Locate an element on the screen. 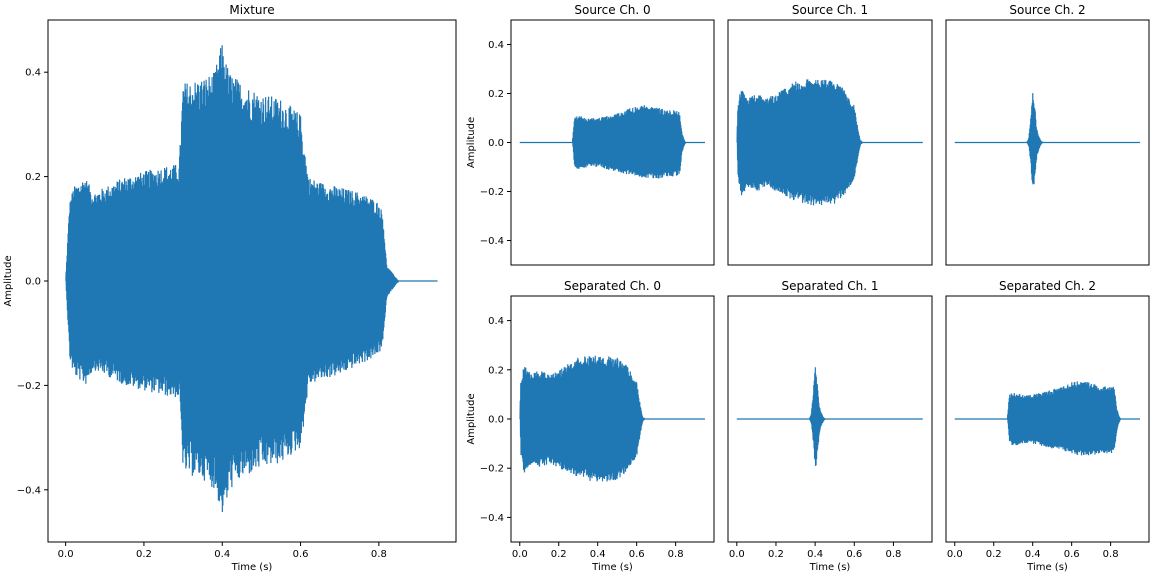 Image resolution: width=1152 pixels, height=576 pixels. panel-title: Separated Ch. 1 is located at coordinates (829, 286).